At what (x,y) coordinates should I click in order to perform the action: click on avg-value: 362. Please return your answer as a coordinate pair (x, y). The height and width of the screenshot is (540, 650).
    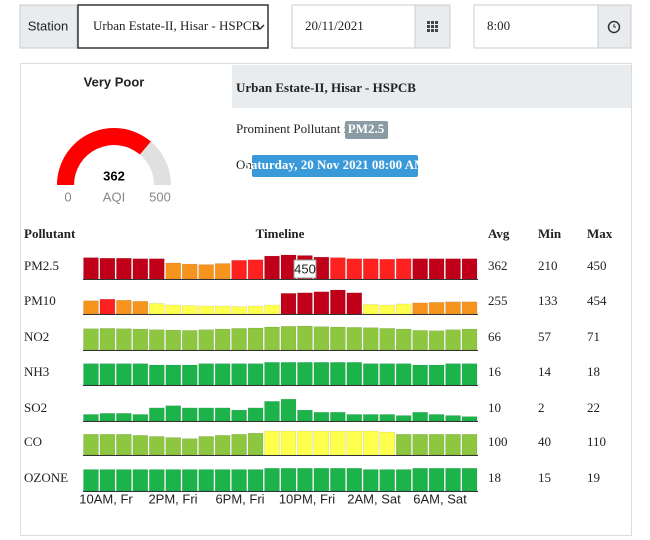
    Looking at the image, I should click on (498, 265).